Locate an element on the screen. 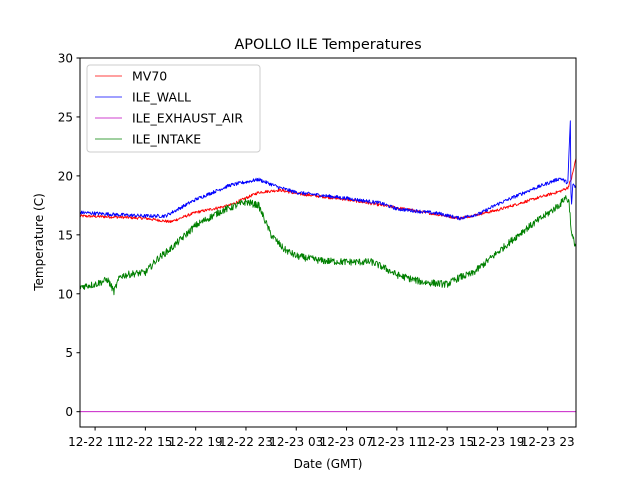  x-tick-label: 12-22 19 is located at coordinates (196, 442).